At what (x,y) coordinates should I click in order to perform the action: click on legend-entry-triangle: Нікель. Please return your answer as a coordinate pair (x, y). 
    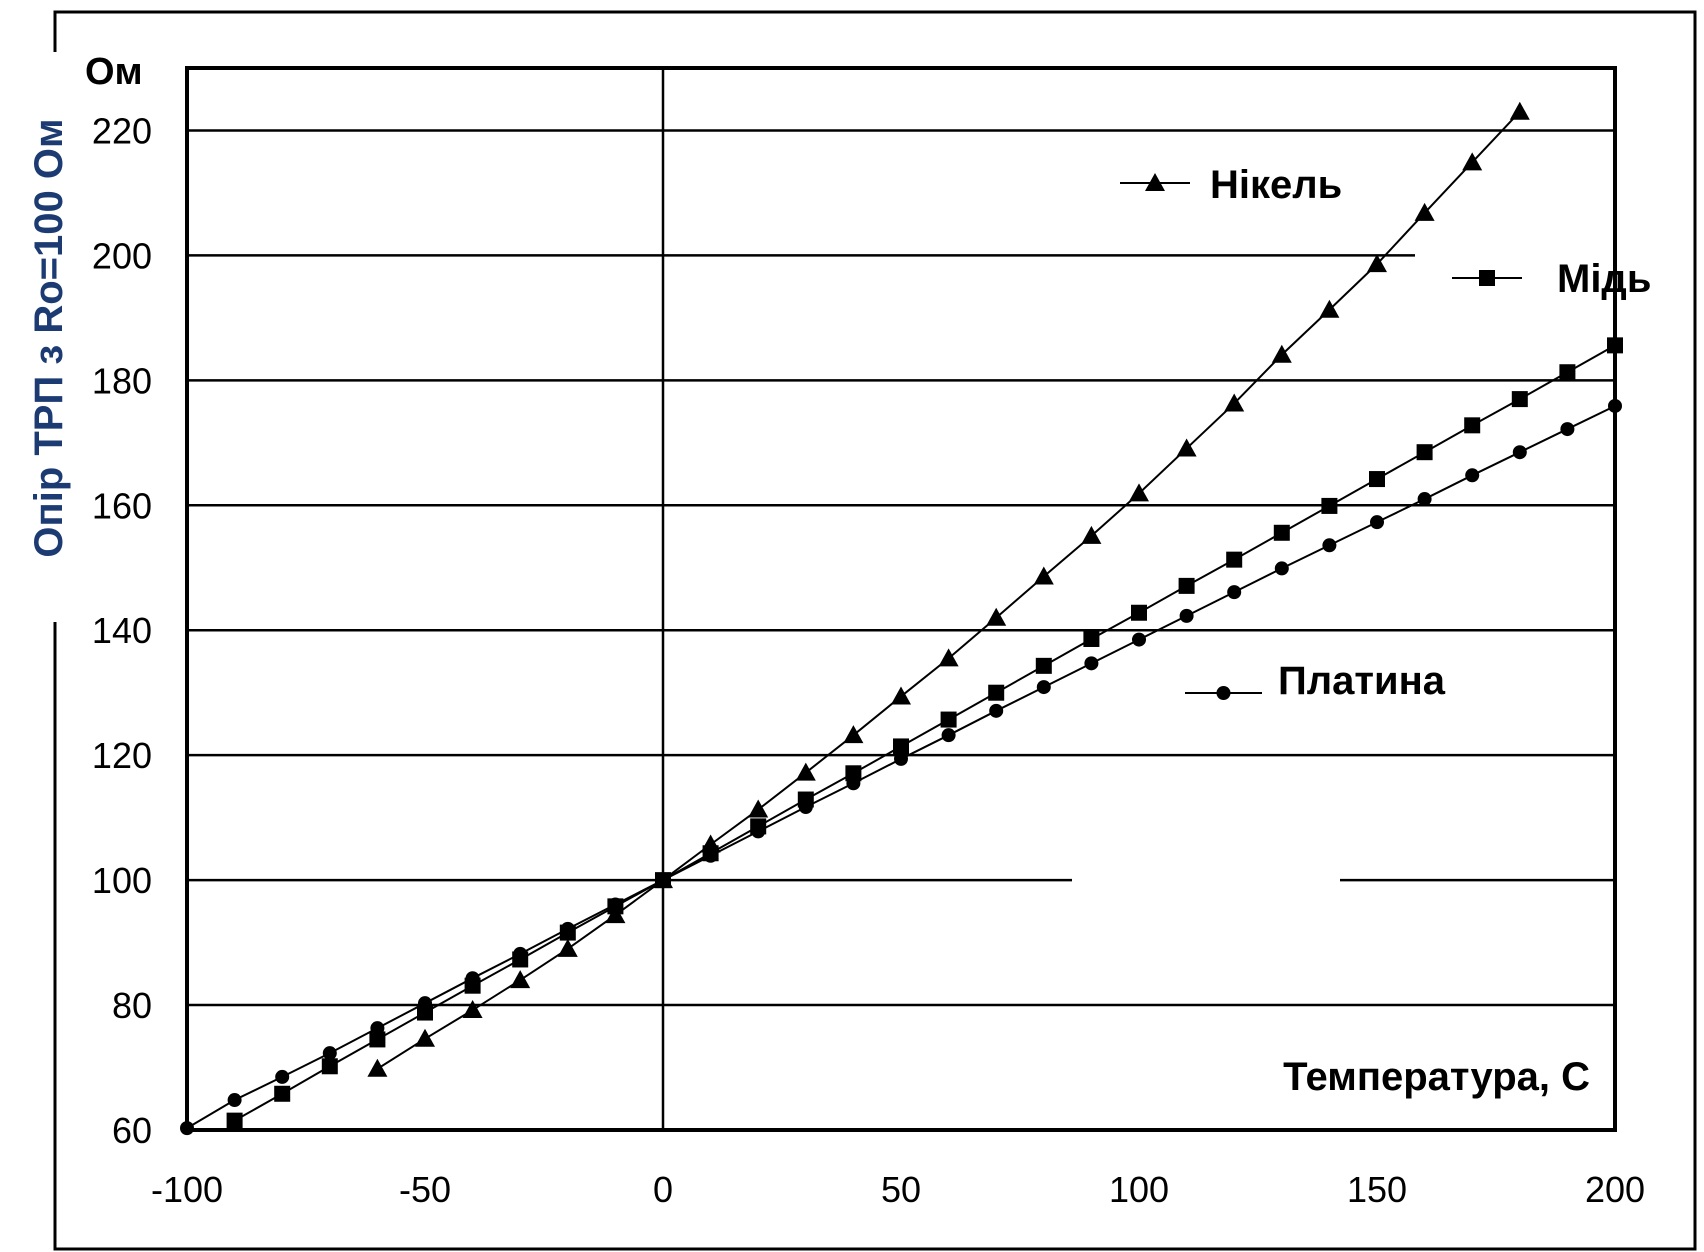
    Looking at the image, I should click on (1231, 185).